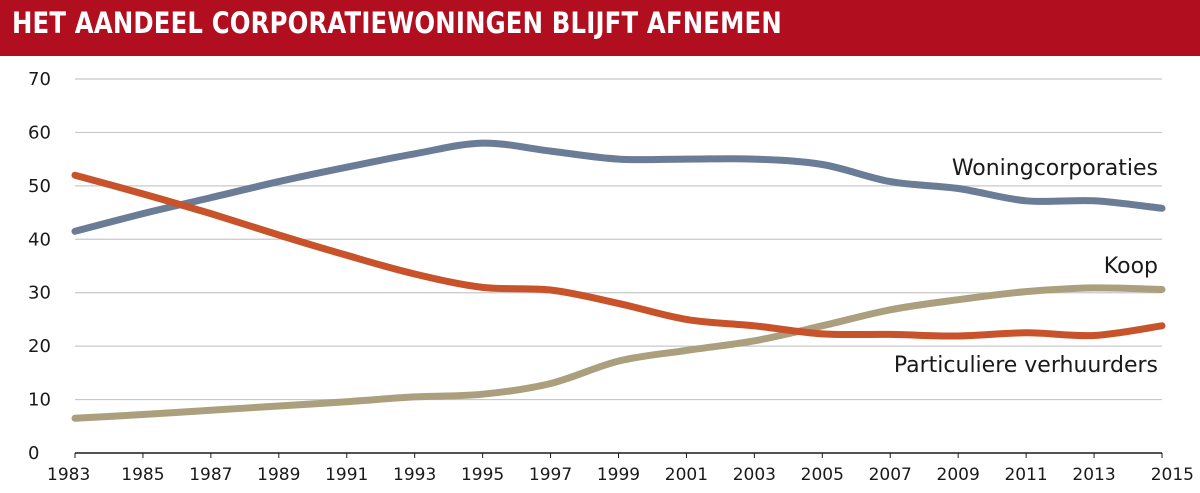 This screenshot has width=1200, height=493. I want to click on series-label-koop: Koop, so click(1131, 266).